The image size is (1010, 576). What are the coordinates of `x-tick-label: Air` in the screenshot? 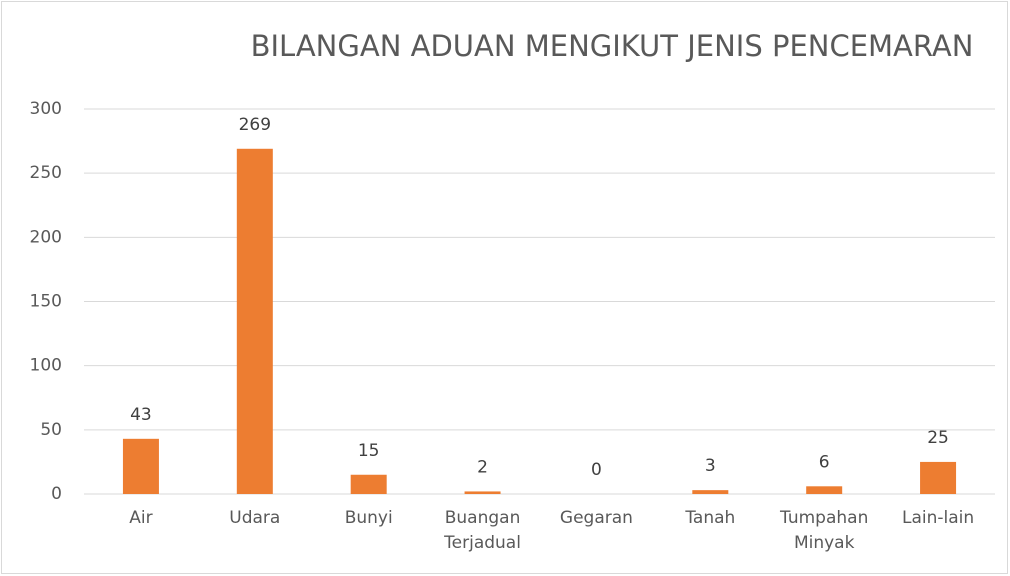 It's located at (141, 518).